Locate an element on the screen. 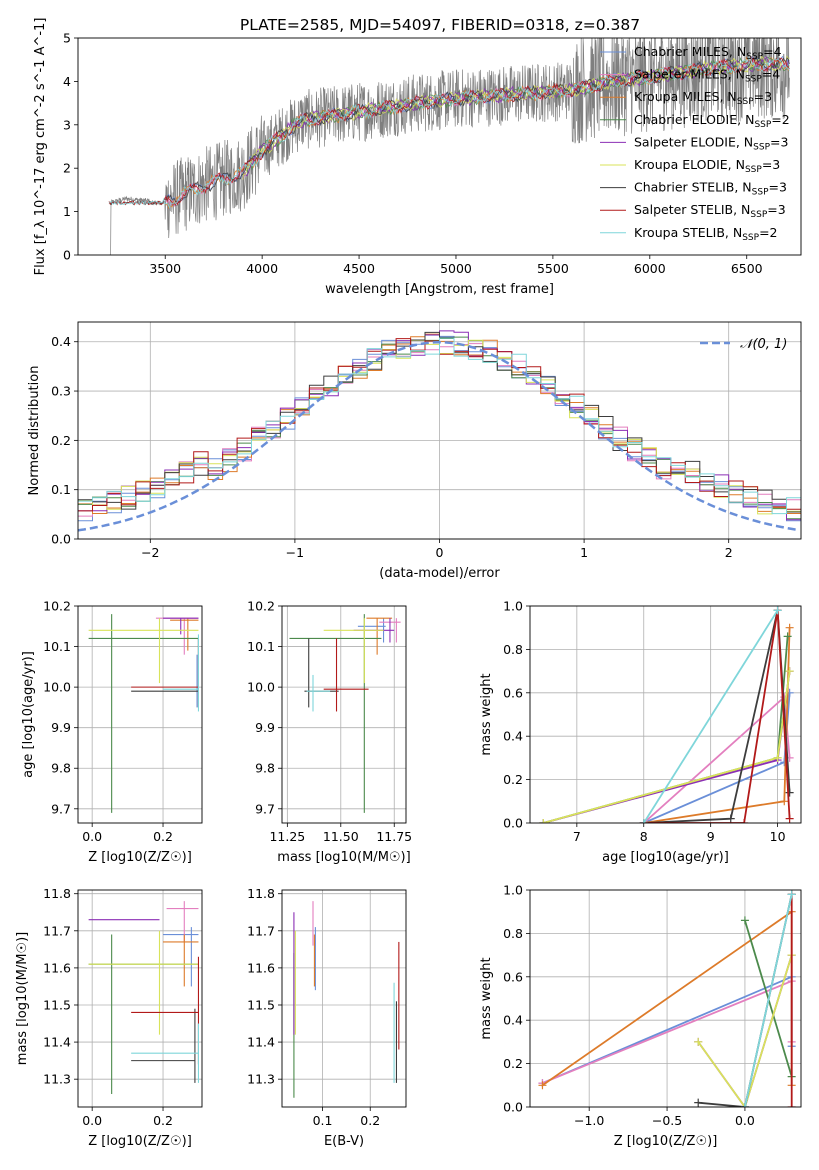 Image resolution: width=819 pixels, height=1170 pixels. x-tick-label: 6000 is located at coordinates (650, 268).